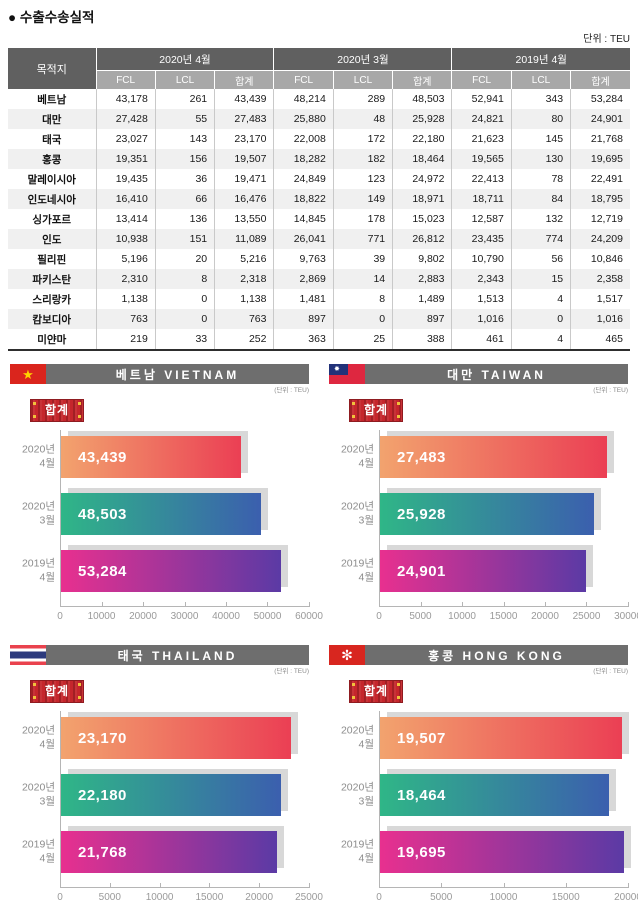  I want to click on bar-row: 2020년 4월 43,439, so click(165, 457).